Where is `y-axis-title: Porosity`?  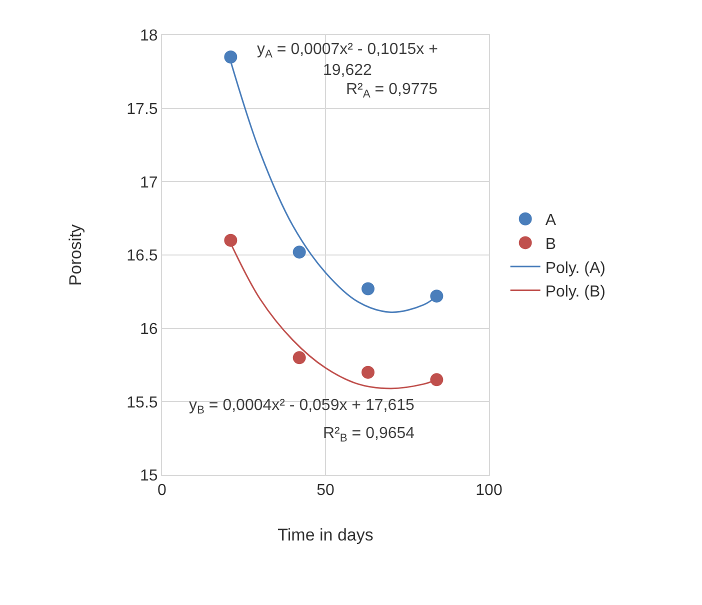
y-axis-title: Porosity is located at coordinates (76, 255).